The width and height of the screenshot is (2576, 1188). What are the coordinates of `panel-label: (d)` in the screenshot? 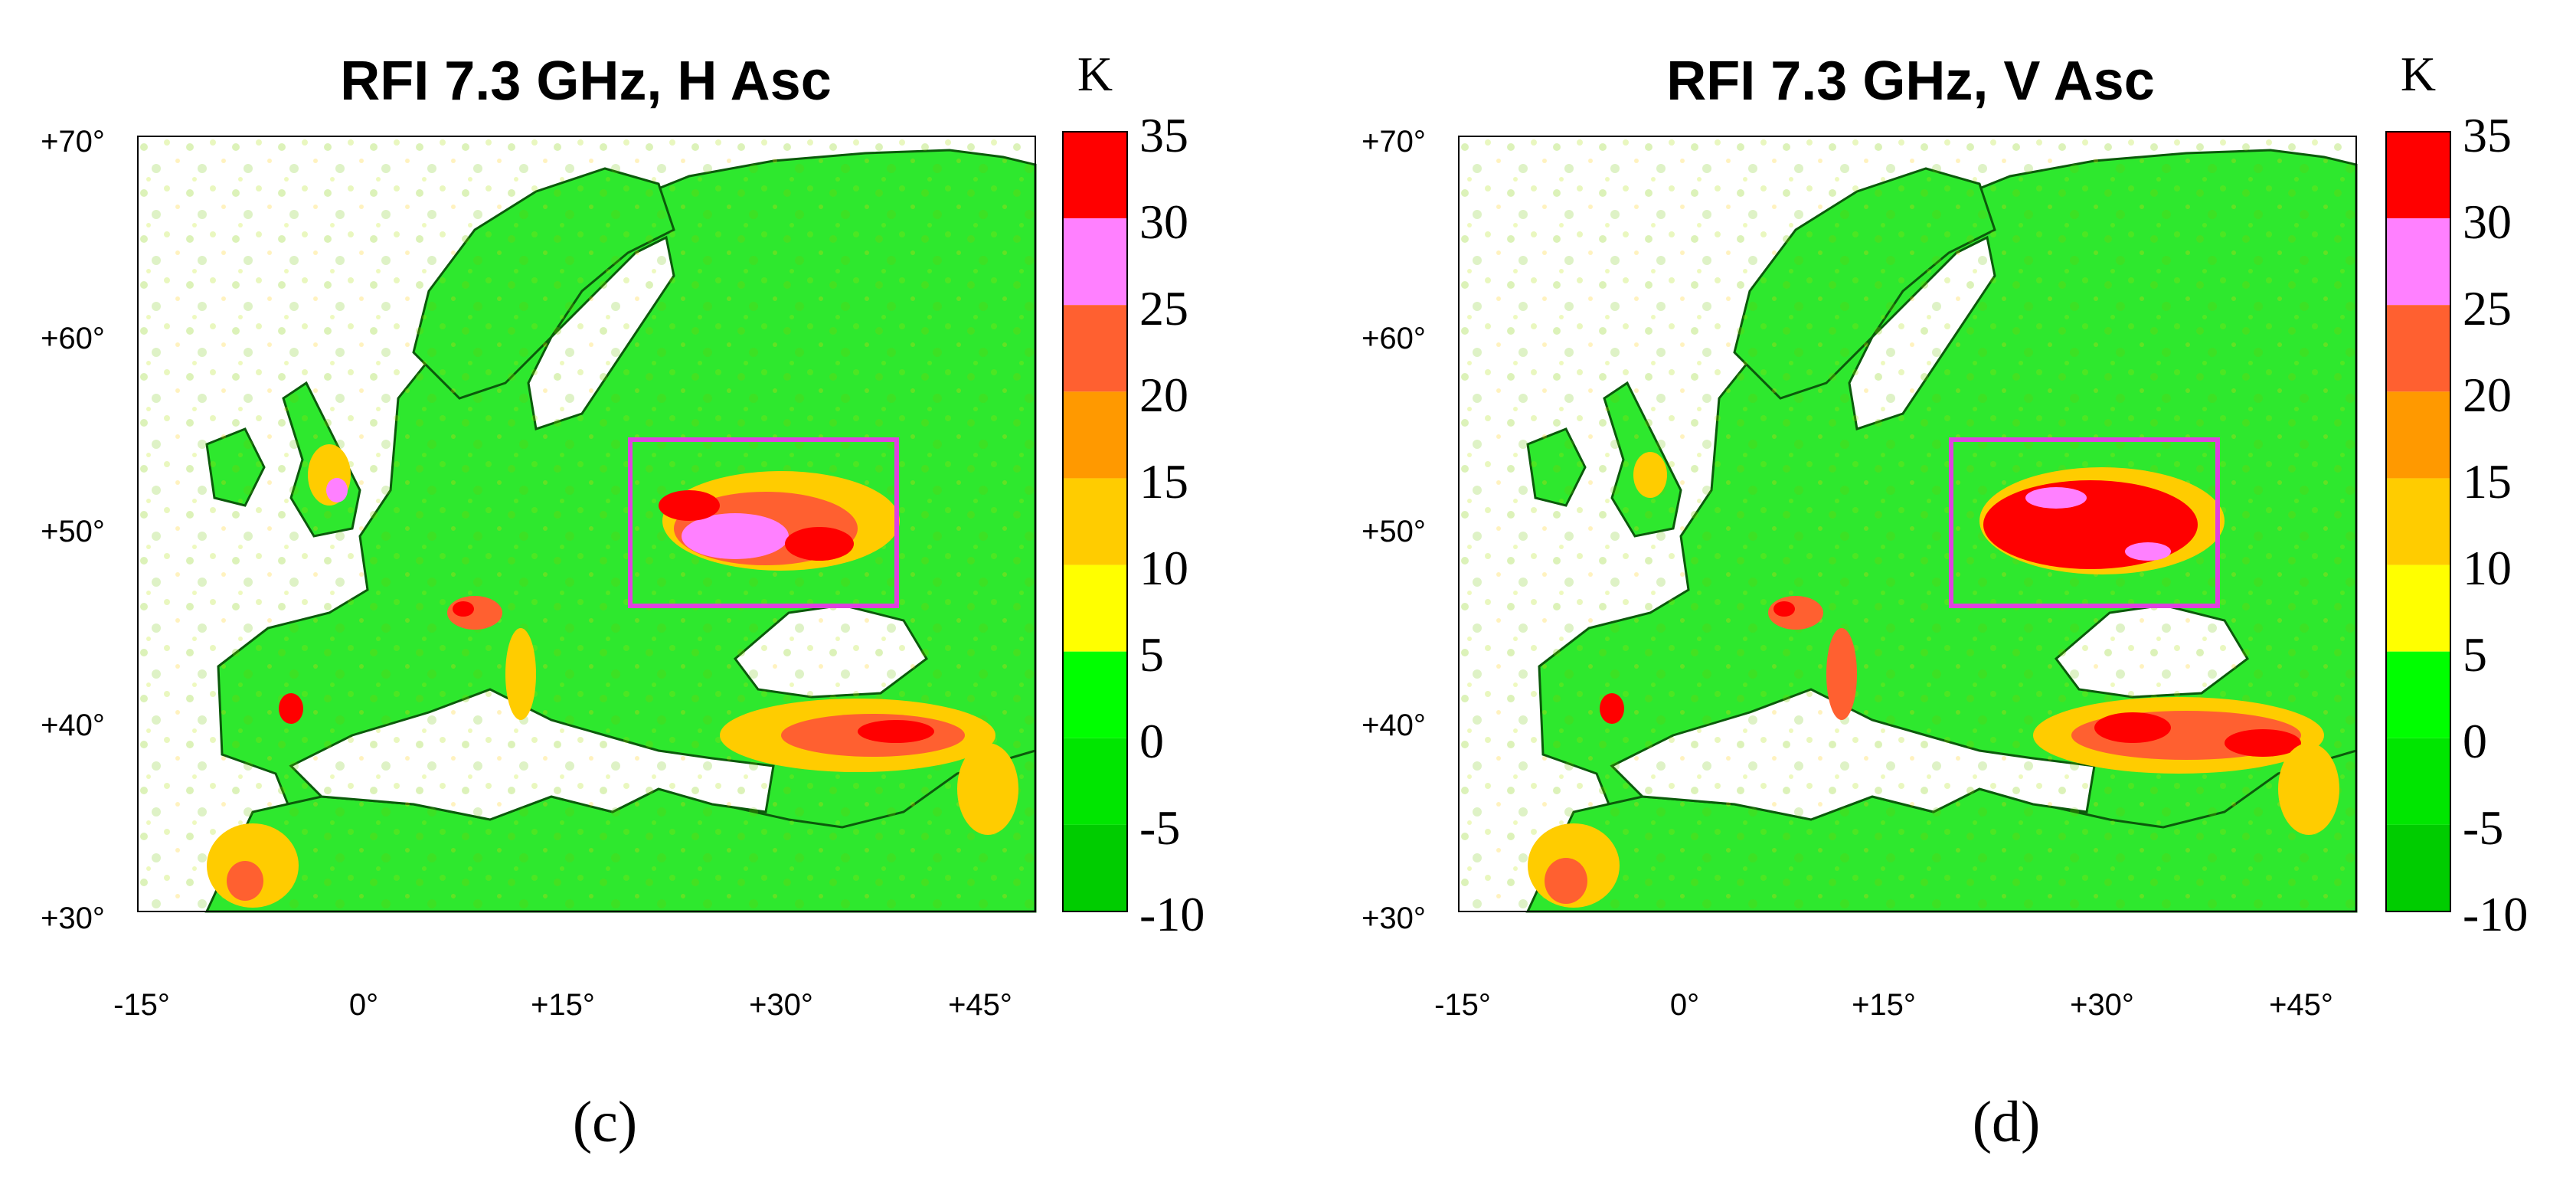 It's located at (2007, 1122).